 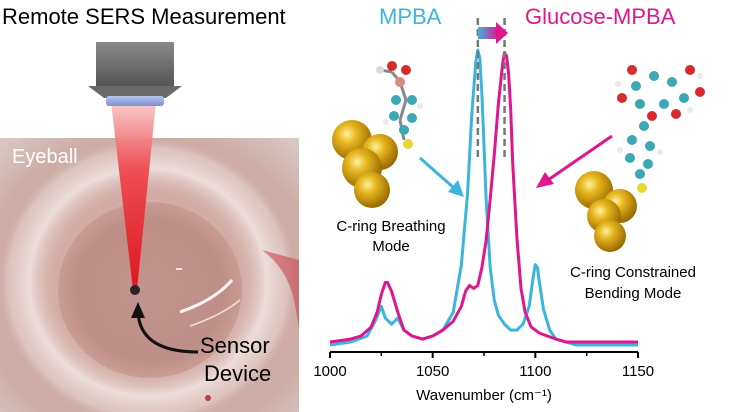 I want to click on x-tick-label: 1050, so click(x=432, y=371).